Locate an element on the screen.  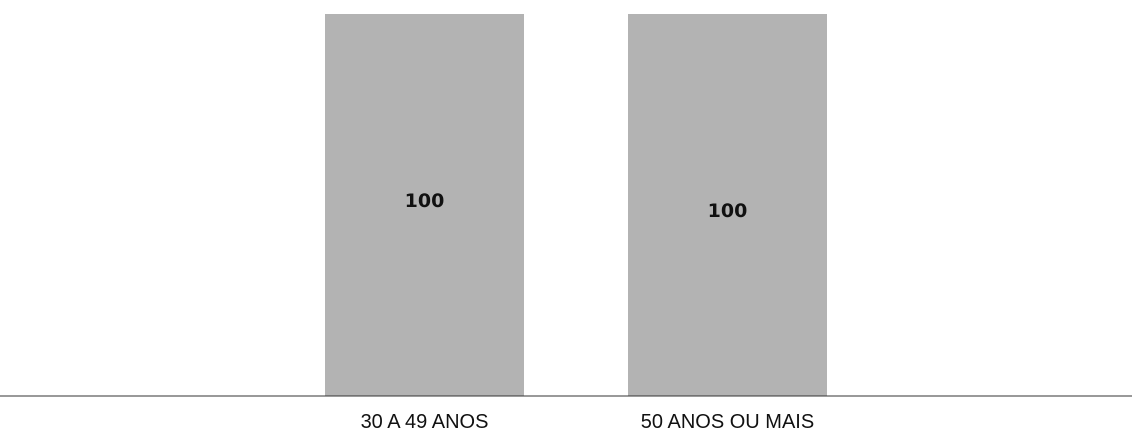
x-tick-labels-group: 30 A 49 ANOS 50 ANOS OU MAIS is located at coordinates (588, 422).